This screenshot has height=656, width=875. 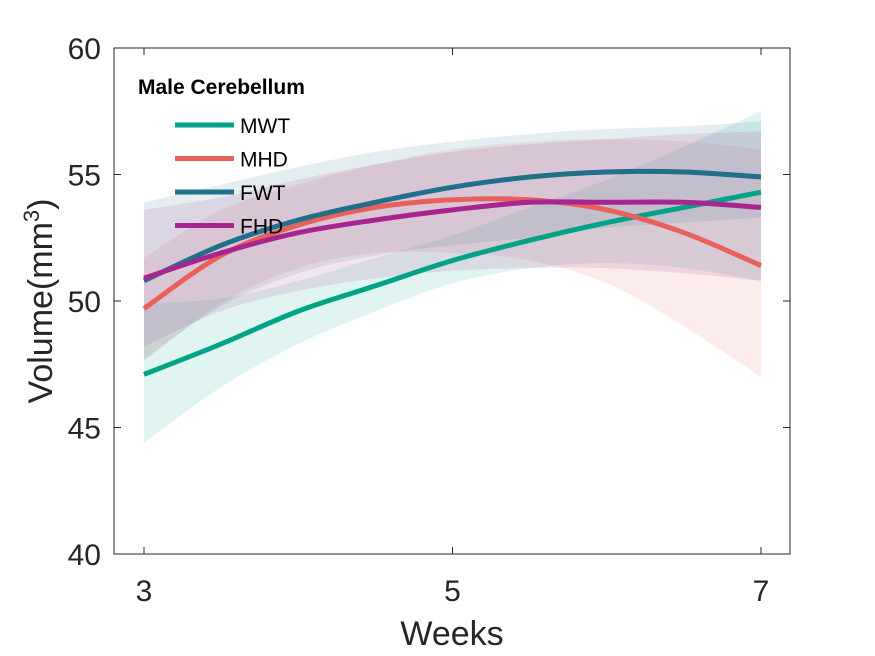 What do you see at coordinates (451, 634) in the screenshot?
I see `x-axis-title: Weeks` at bounding box center [451, 634].